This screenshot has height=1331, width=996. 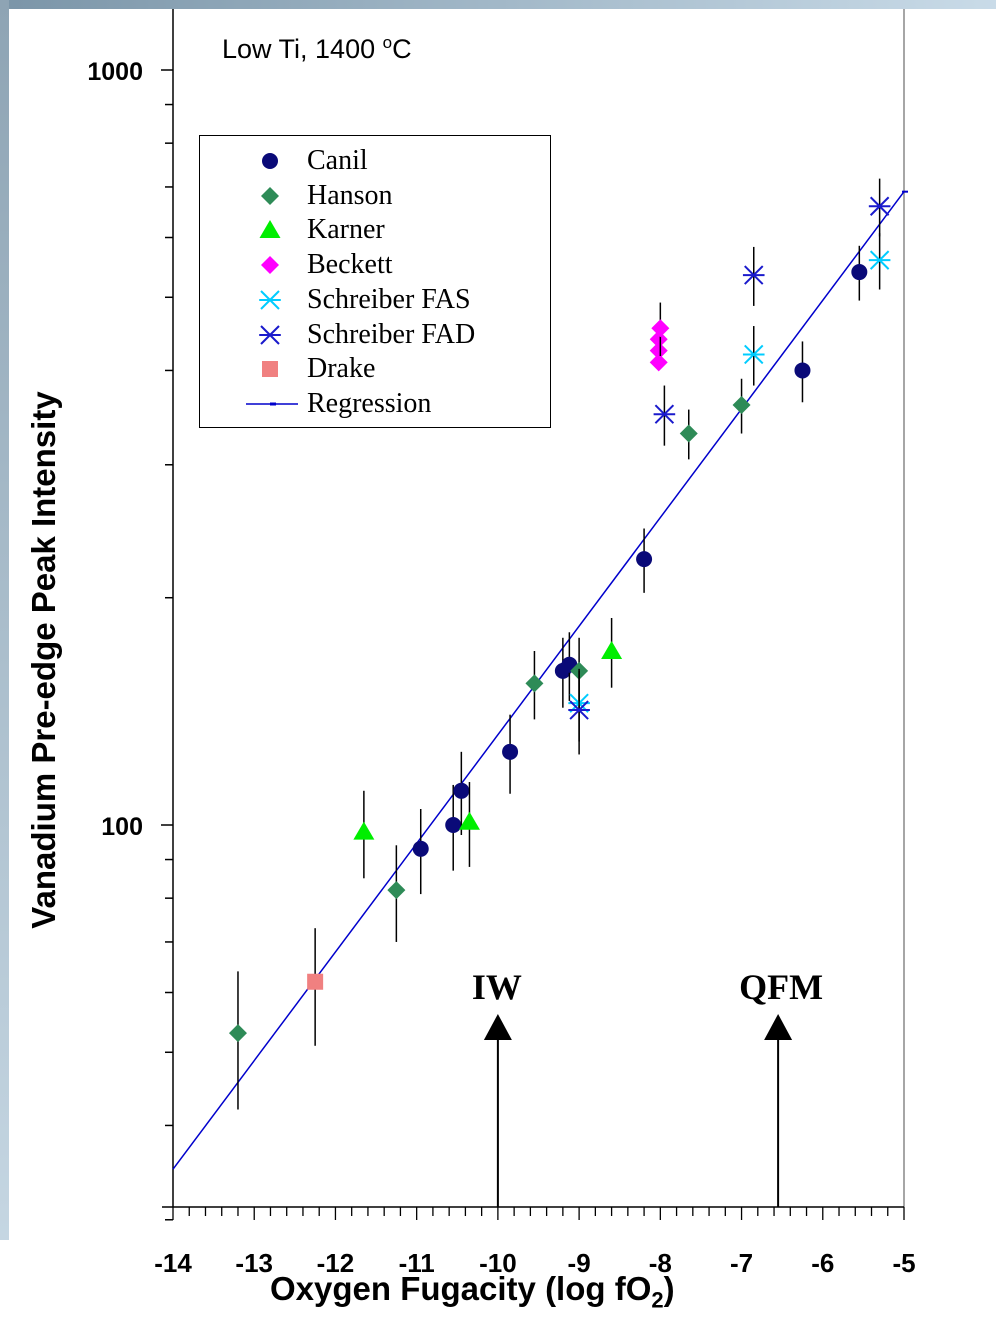 I want to click on x-tick-label: -11, so click(x=417, y=1263).